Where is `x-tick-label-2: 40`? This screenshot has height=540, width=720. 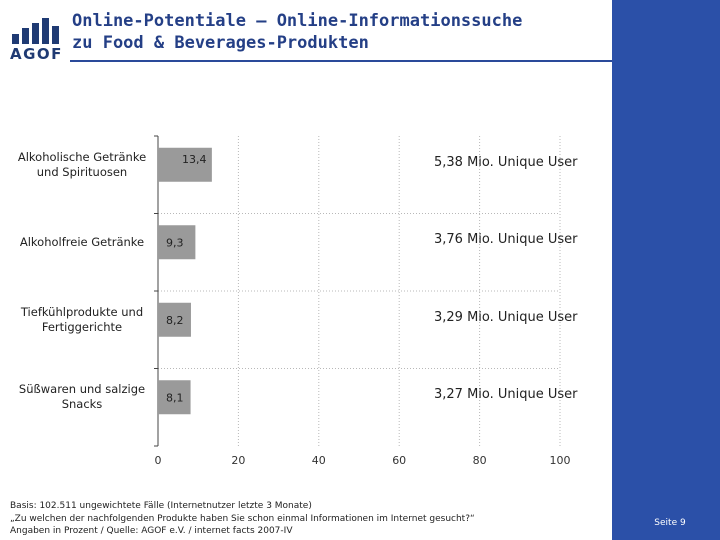 x-tick-label-2: 40 is located at coordinates (319, 460).